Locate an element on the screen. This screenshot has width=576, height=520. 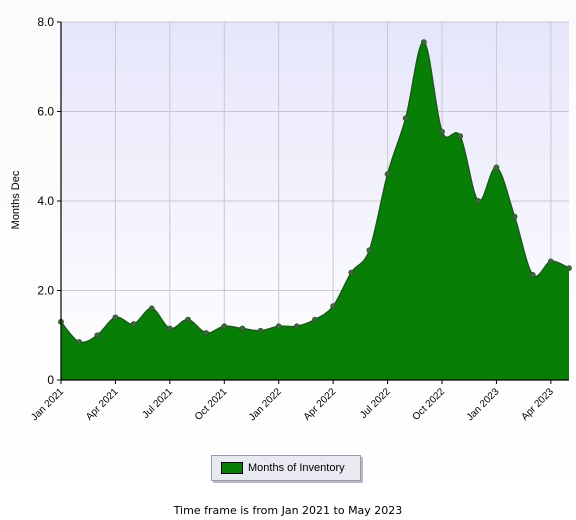
y-axis-title: Months Dec is located at coordinates (16, 199).